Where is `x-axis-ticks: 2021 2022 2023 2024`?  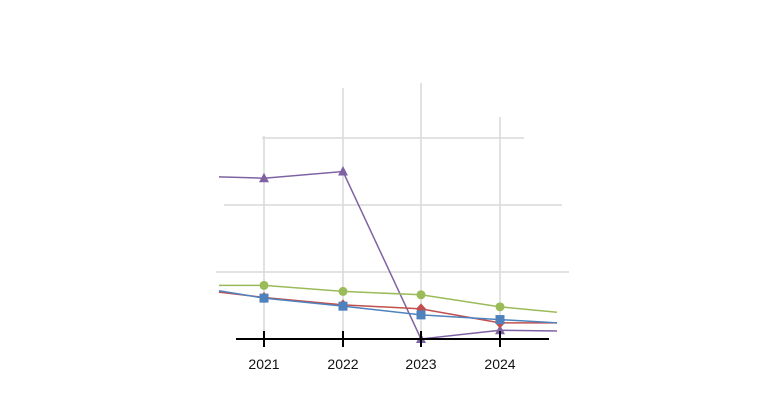
x-axis-ticks: 2021 2022 2023 2024 is located at coordinates (382, 351).